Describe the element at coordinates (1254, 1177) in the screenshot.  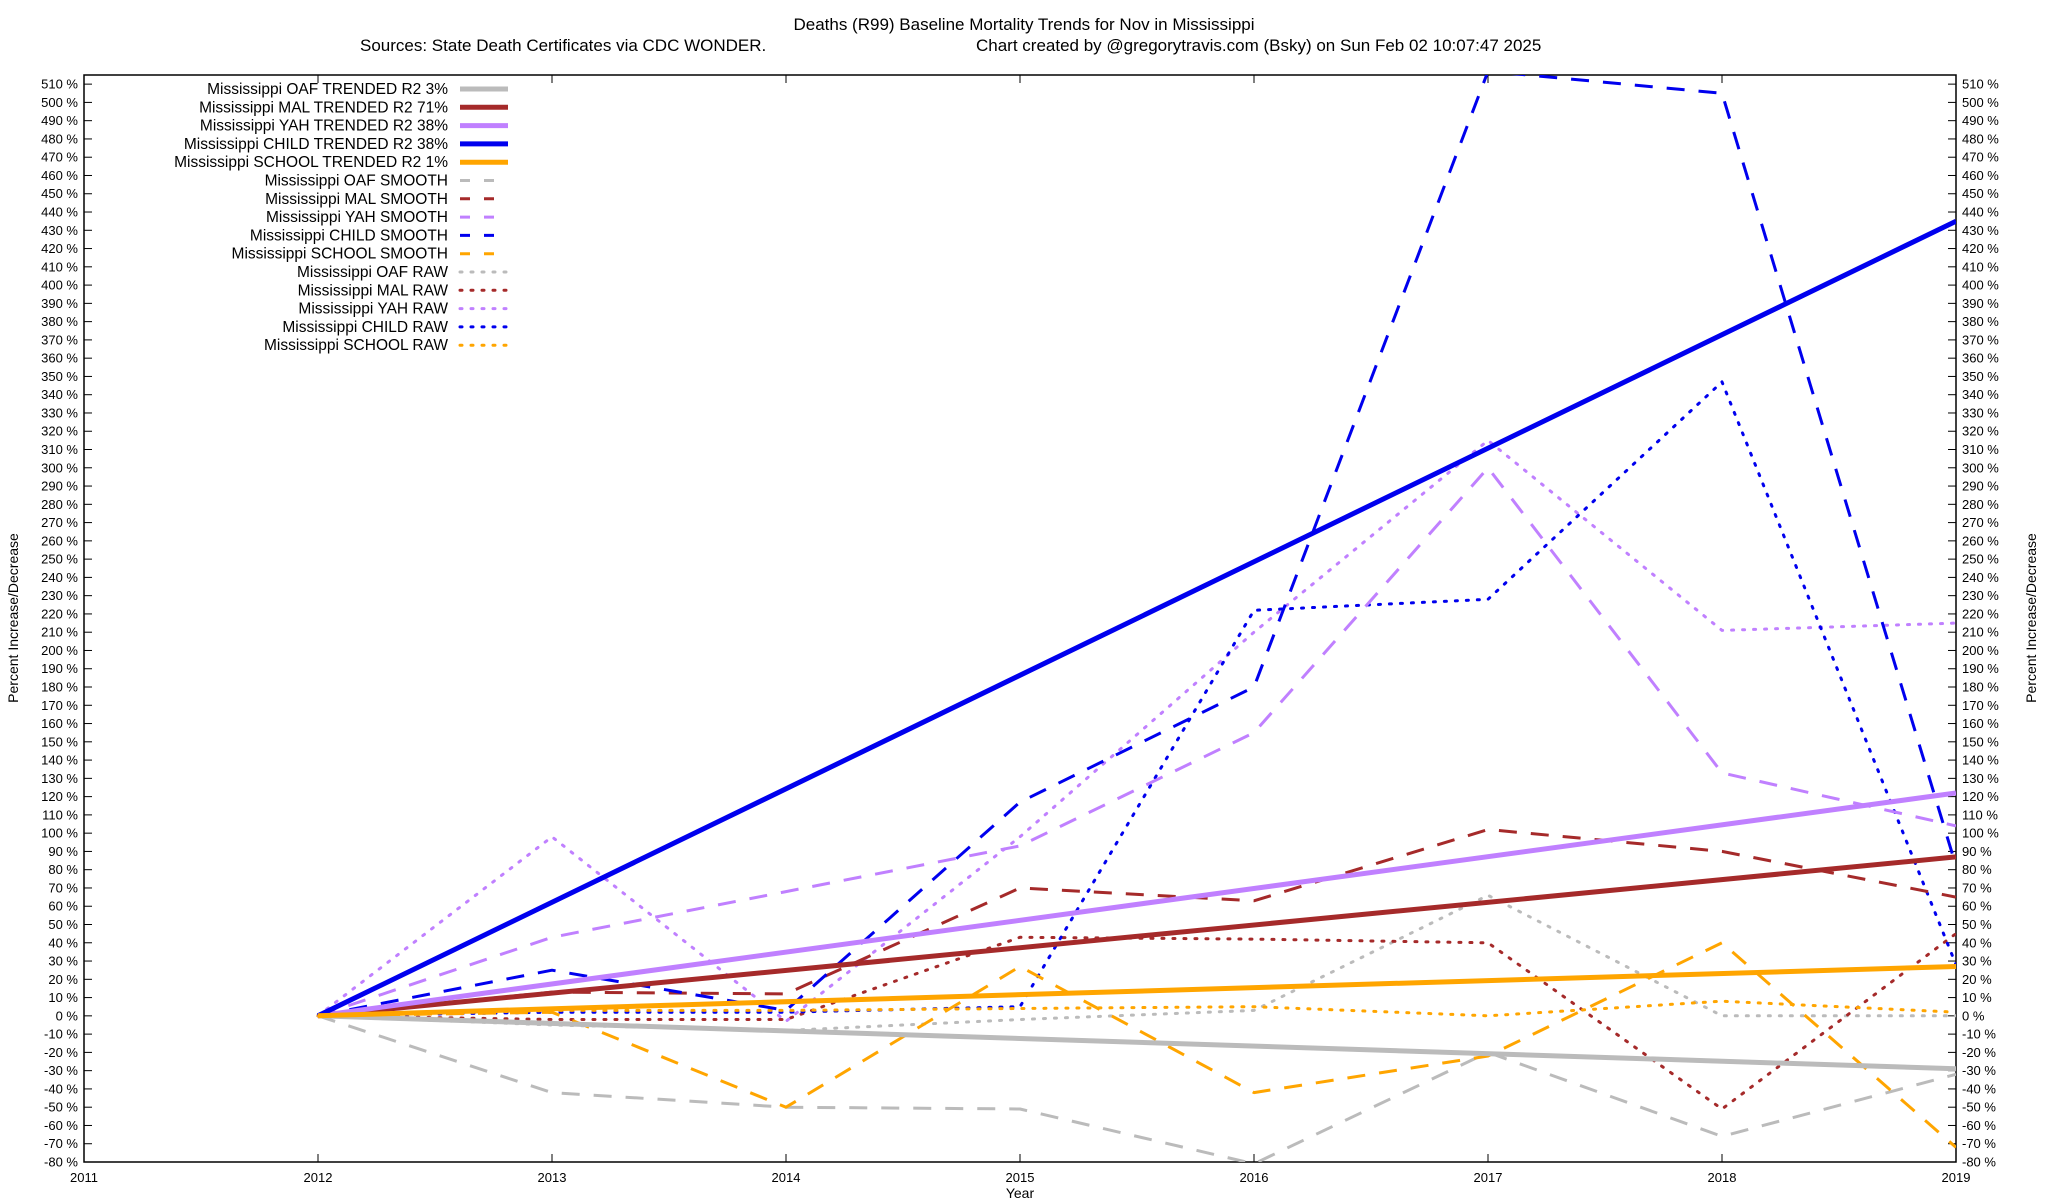
I see `x-tick-label: 2016` at that location.